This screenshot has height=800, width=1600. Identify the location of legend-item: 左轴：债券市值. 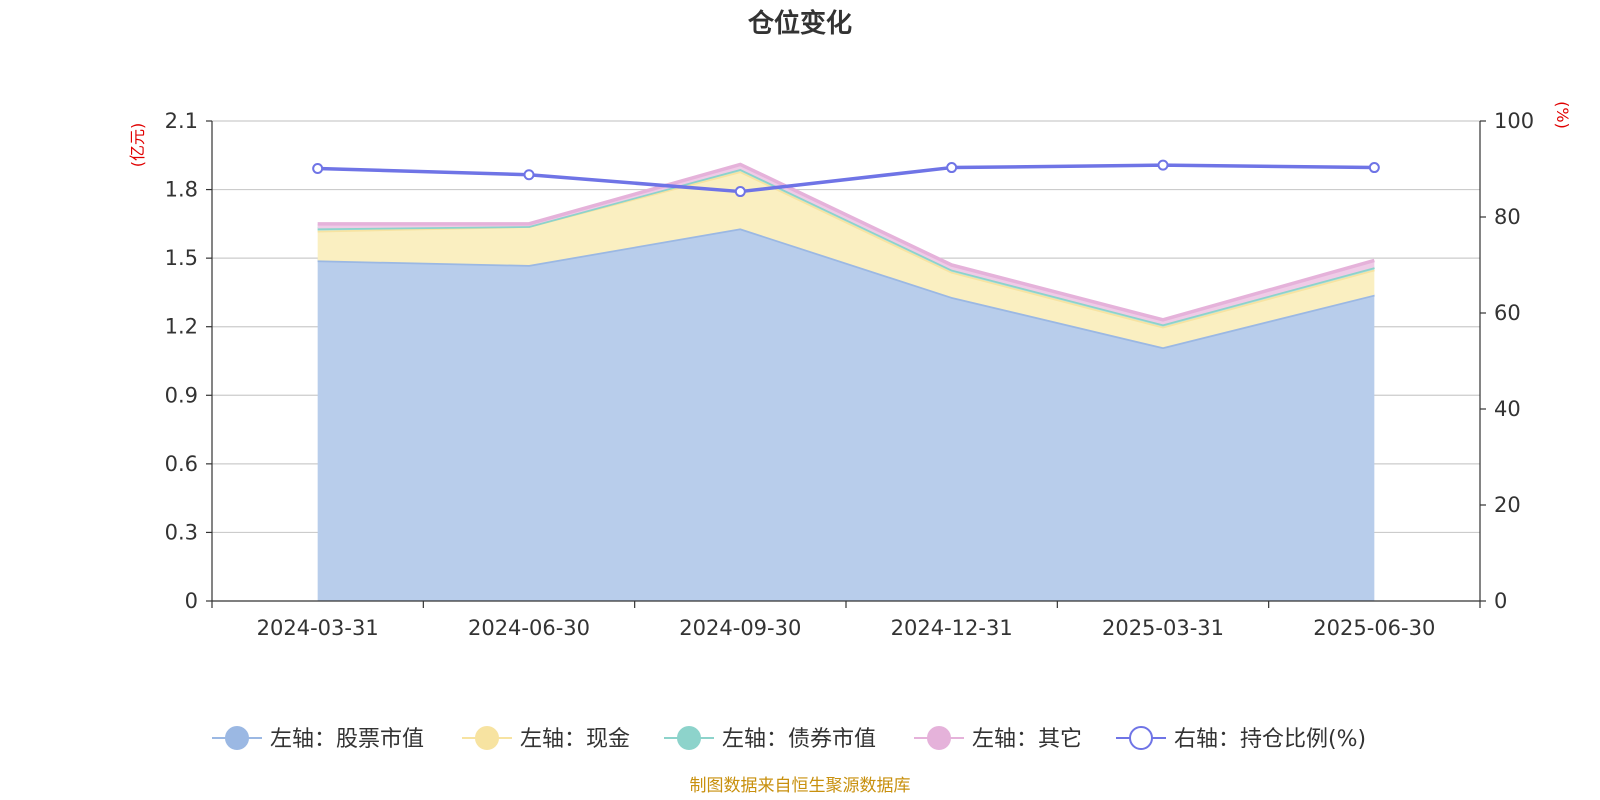
(770, 739).